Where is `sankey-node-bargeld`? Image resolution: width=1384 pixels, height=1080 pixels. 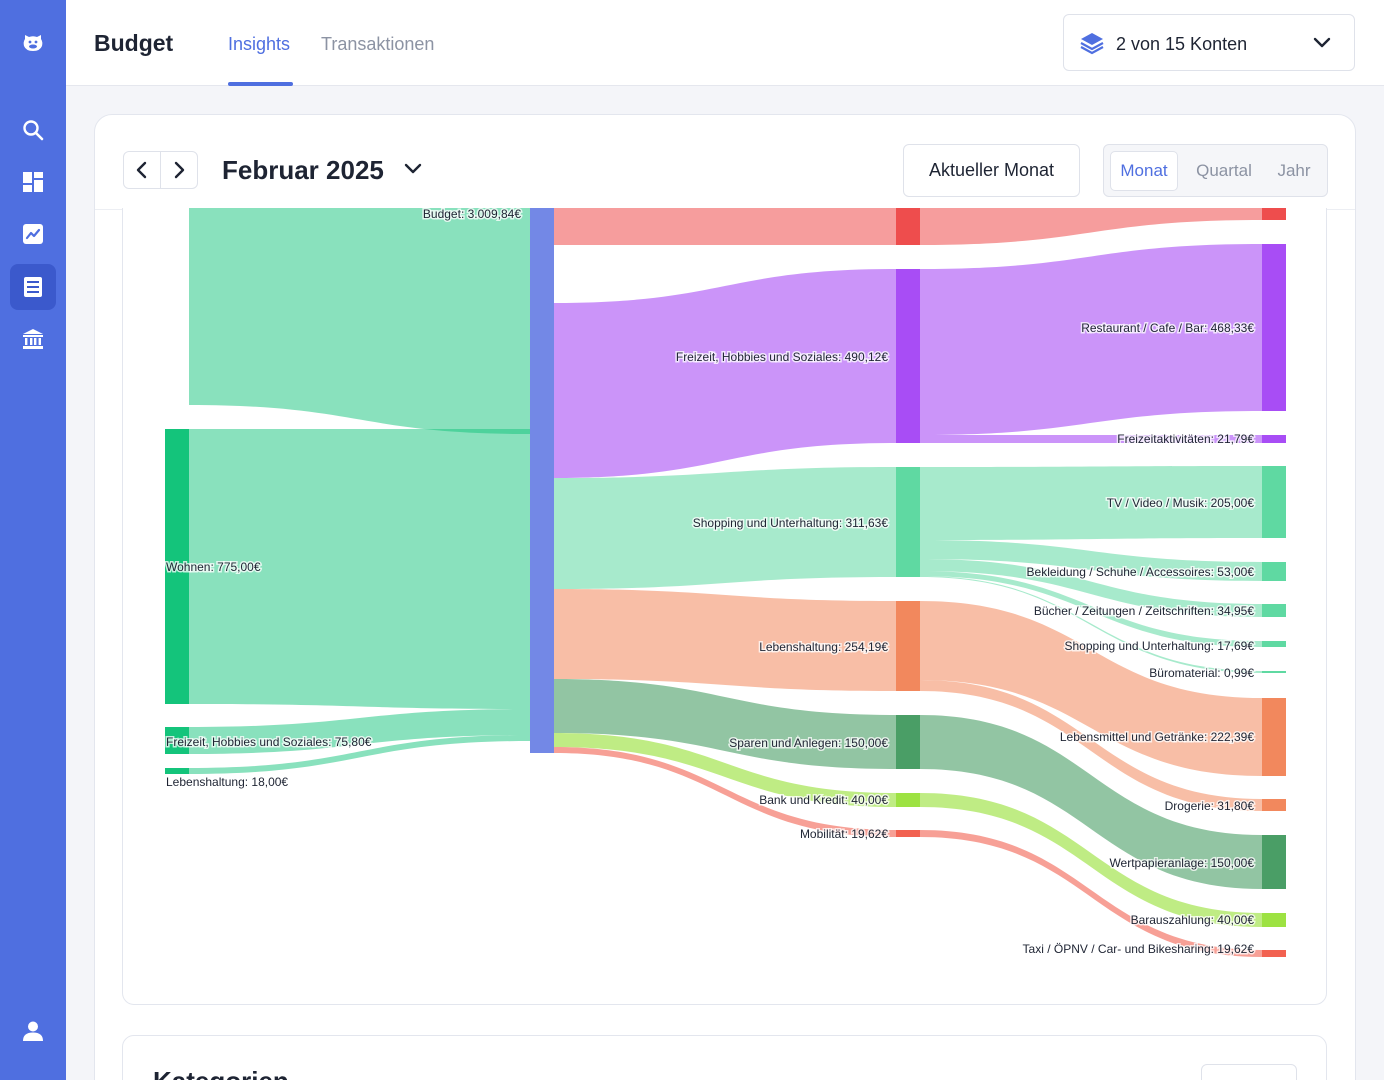
sankey-node-bargeld is located at coordinates (1274, 920).